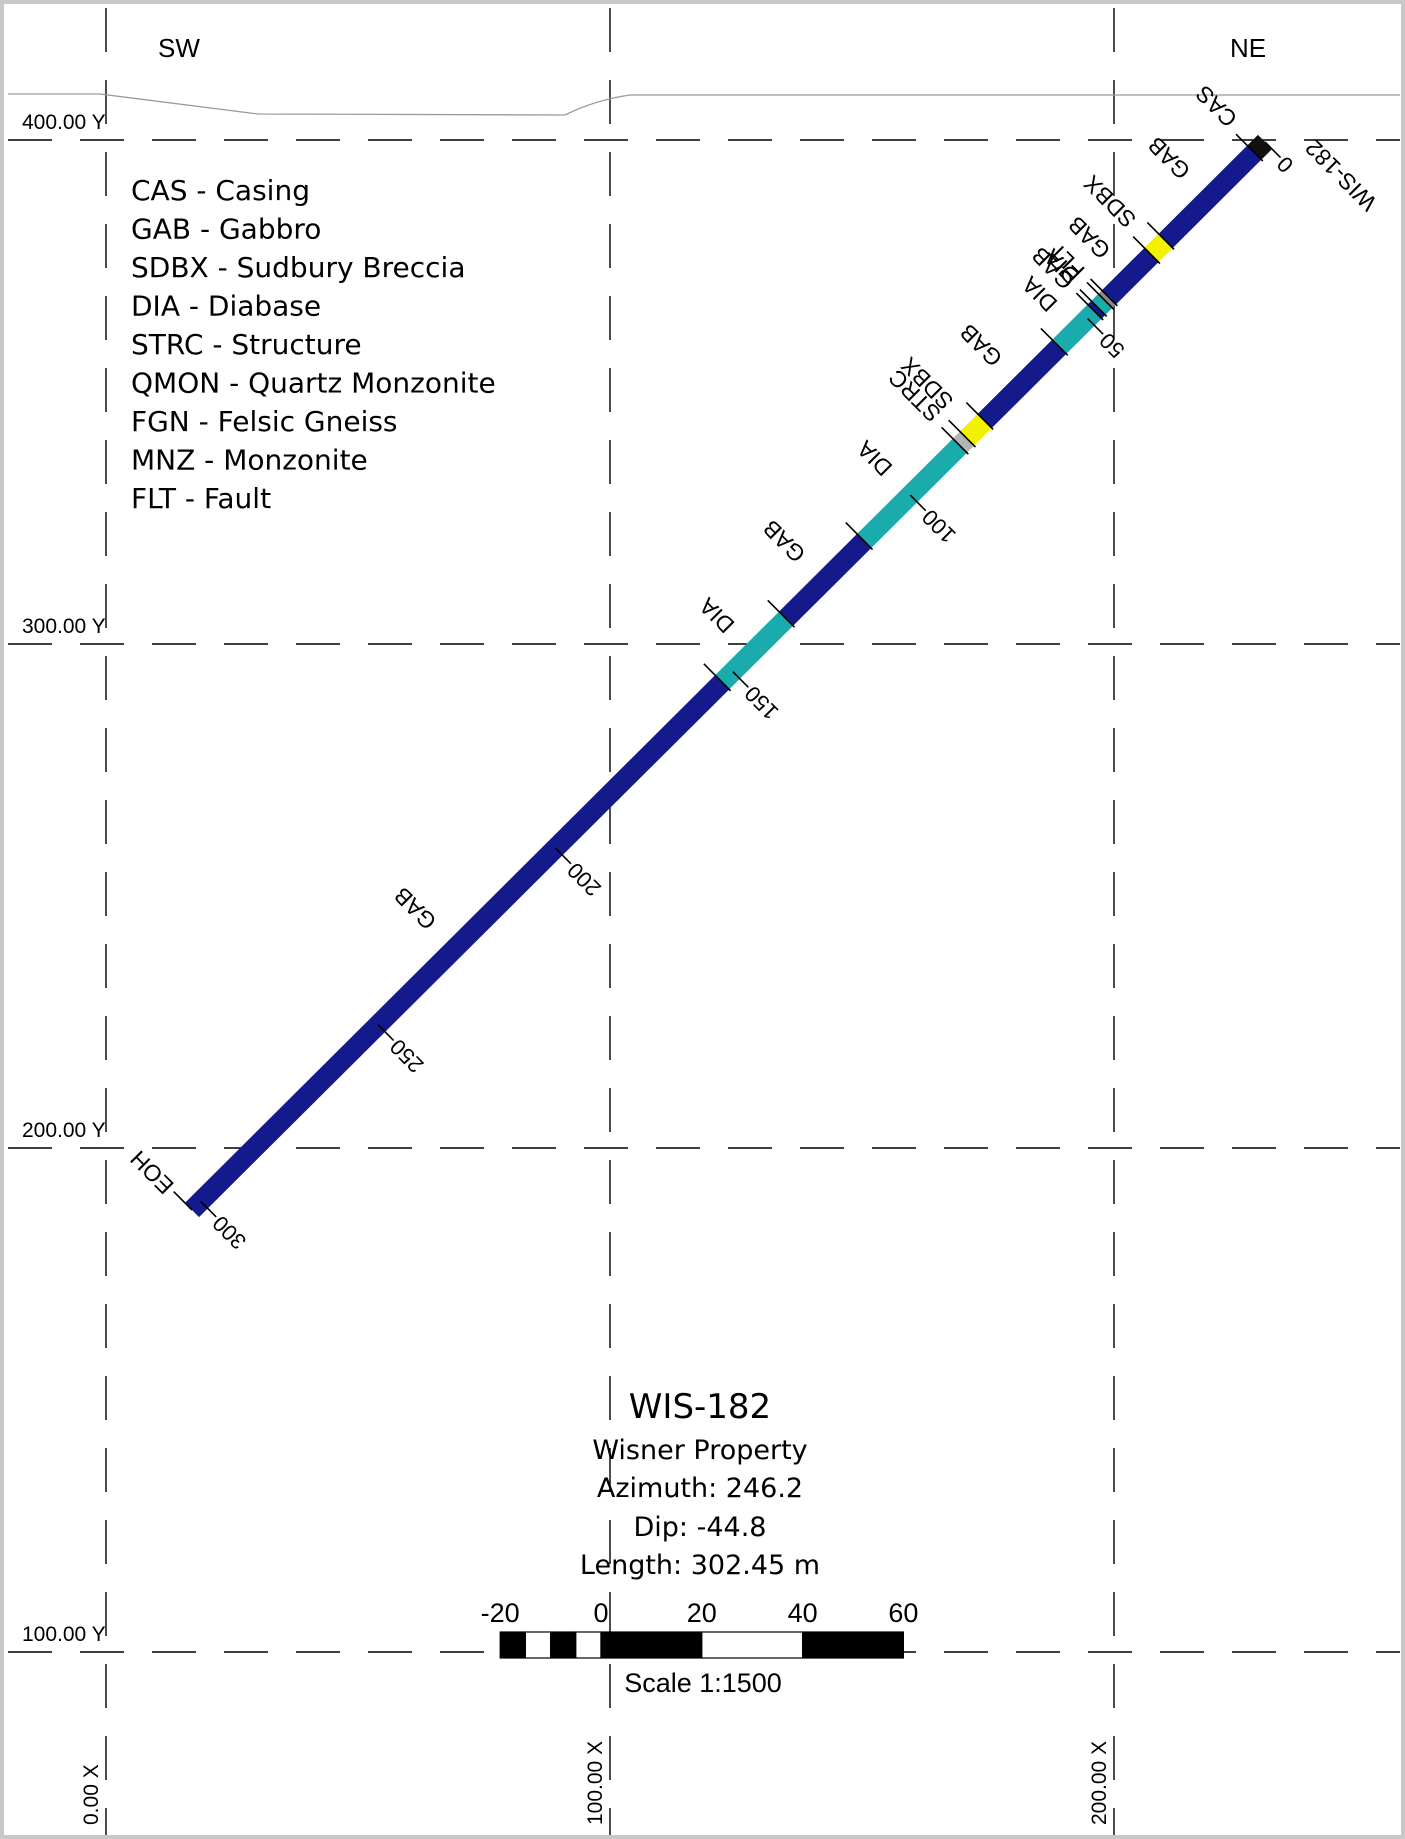  What do you see at coordinates (903, 1613) in the screenshot?
I see `scale-label: 60` at bounding box center [903, 1613].